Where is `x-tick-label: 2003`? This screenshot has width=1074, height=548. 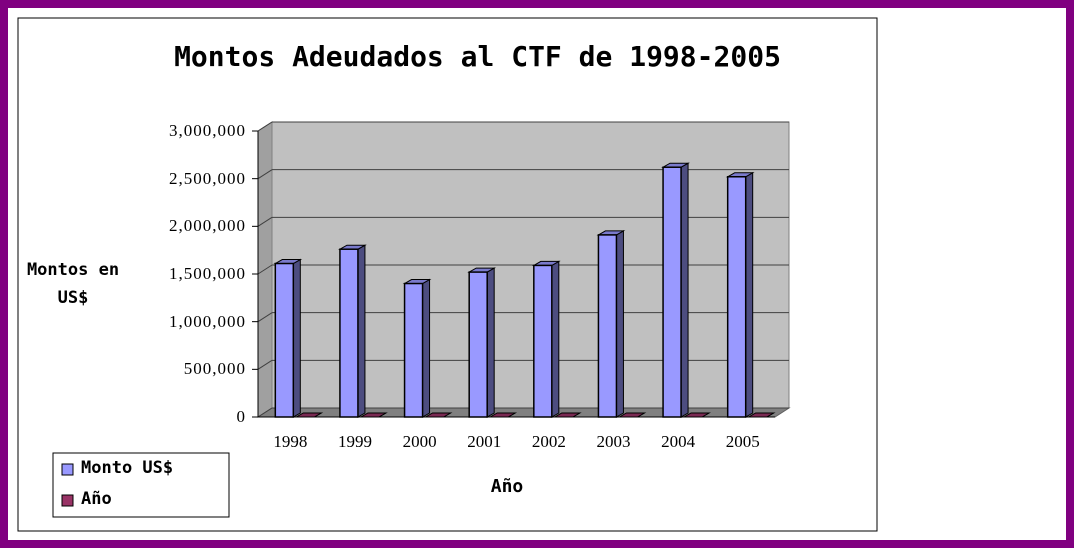
x-tick-label: 2003 is located at coordinates (613, 441).